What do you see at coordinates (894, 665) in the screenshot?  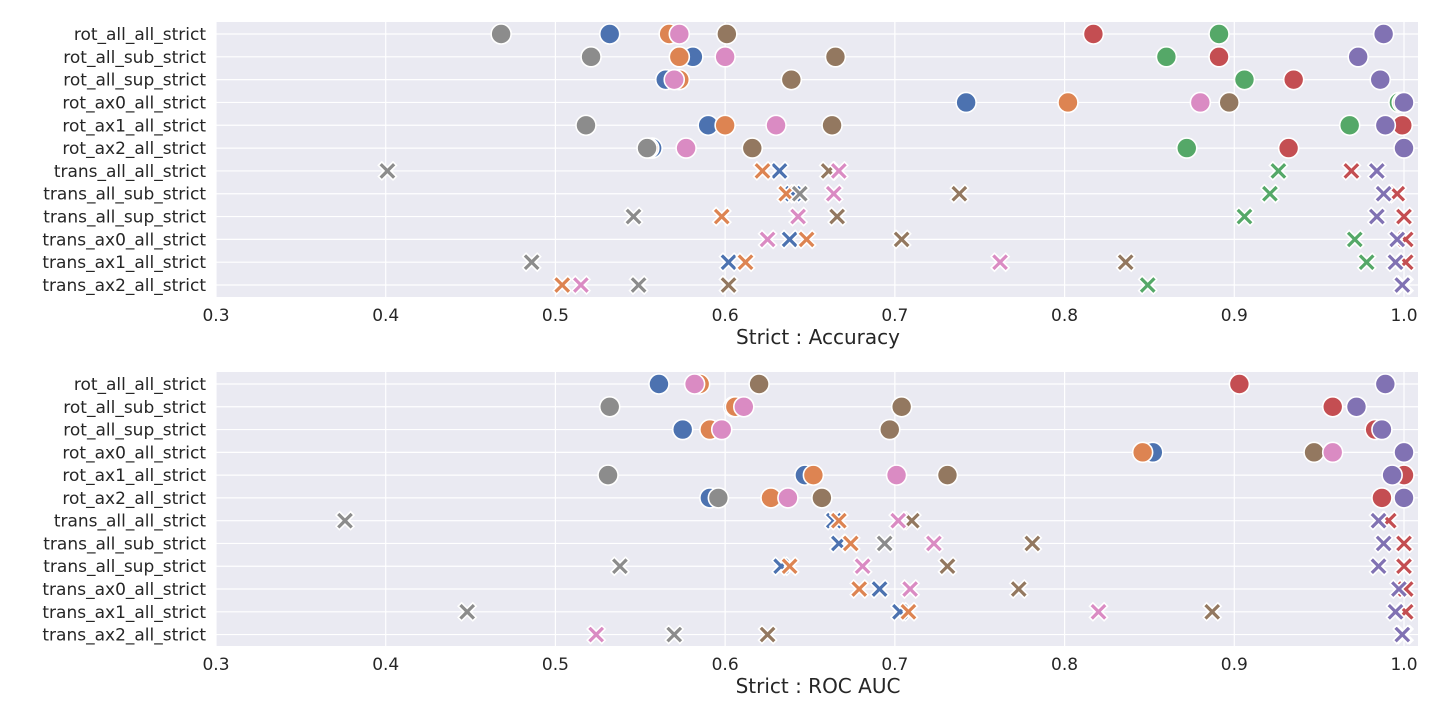 I see `x-tick-label: 0.7` at bounding box center [894, 665].